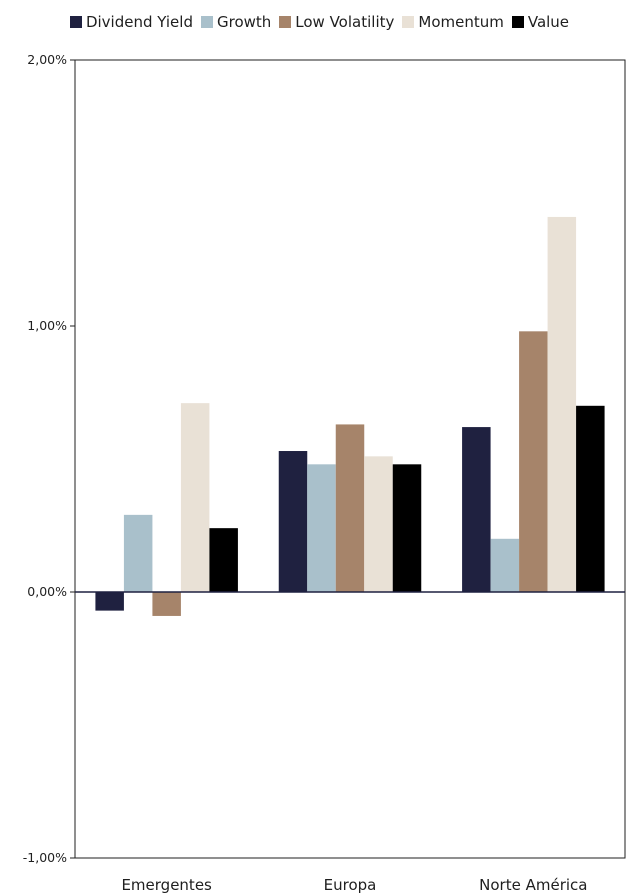 Image resolution: width=639 pixels, height=896 pixels. Describe the element at coordinates (109, 601) in the screenshot. I see `bar-emergentes-dividend-yield` at that location.